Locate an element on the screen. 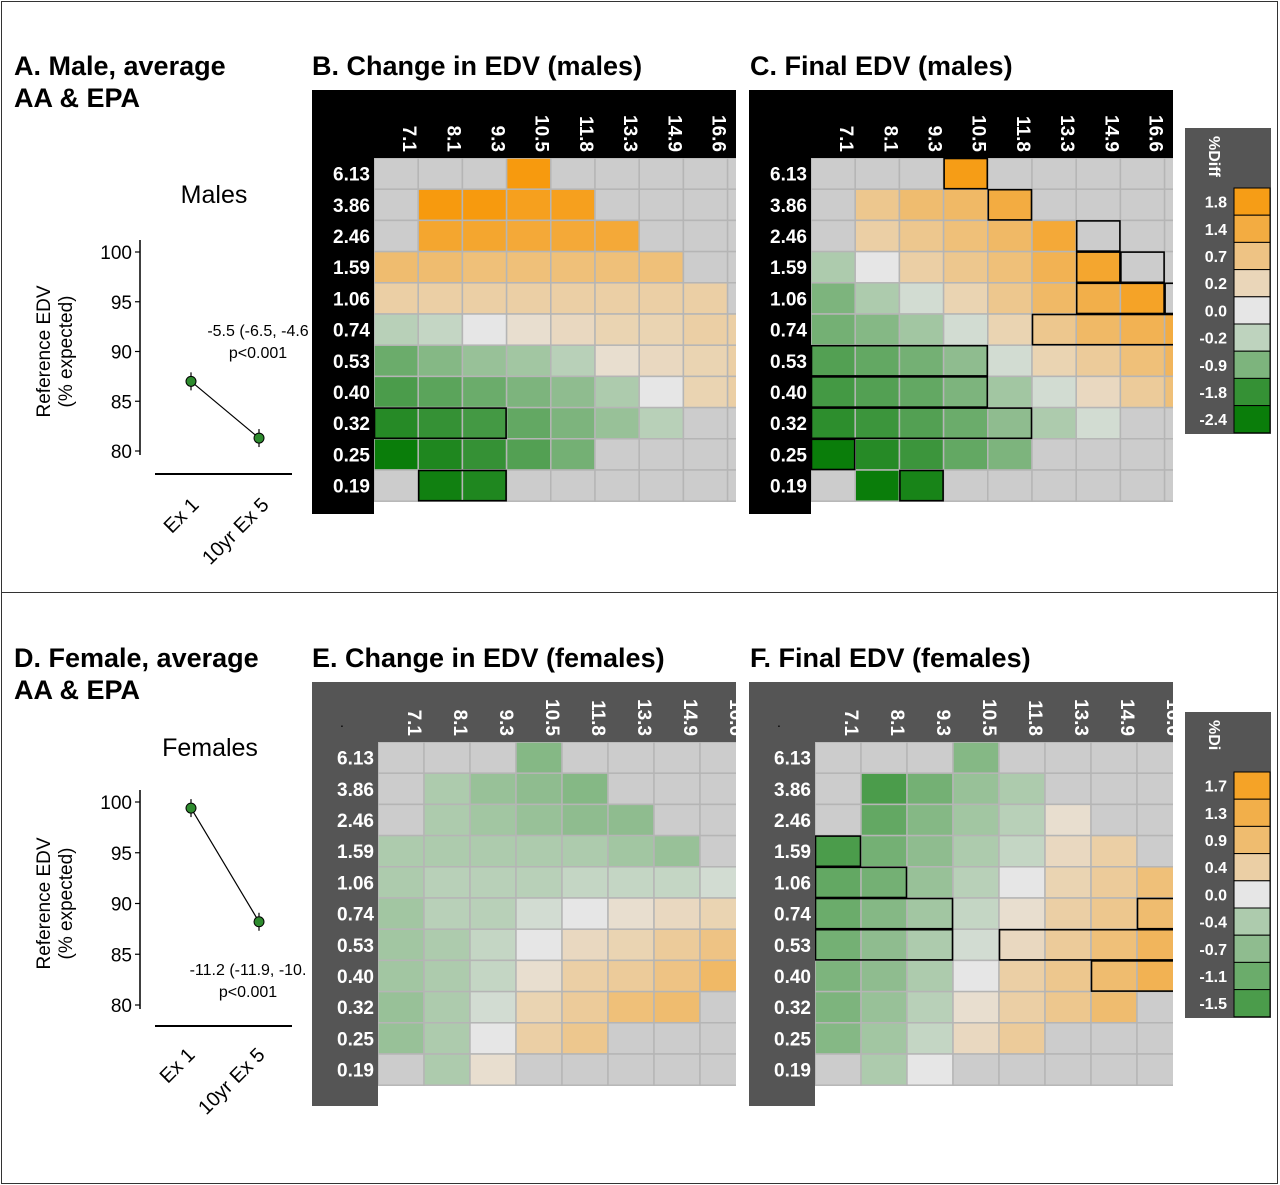 This screenshot has height=1185, width=1280. column-label: 14.9 is located at coordinates (1110, 133).